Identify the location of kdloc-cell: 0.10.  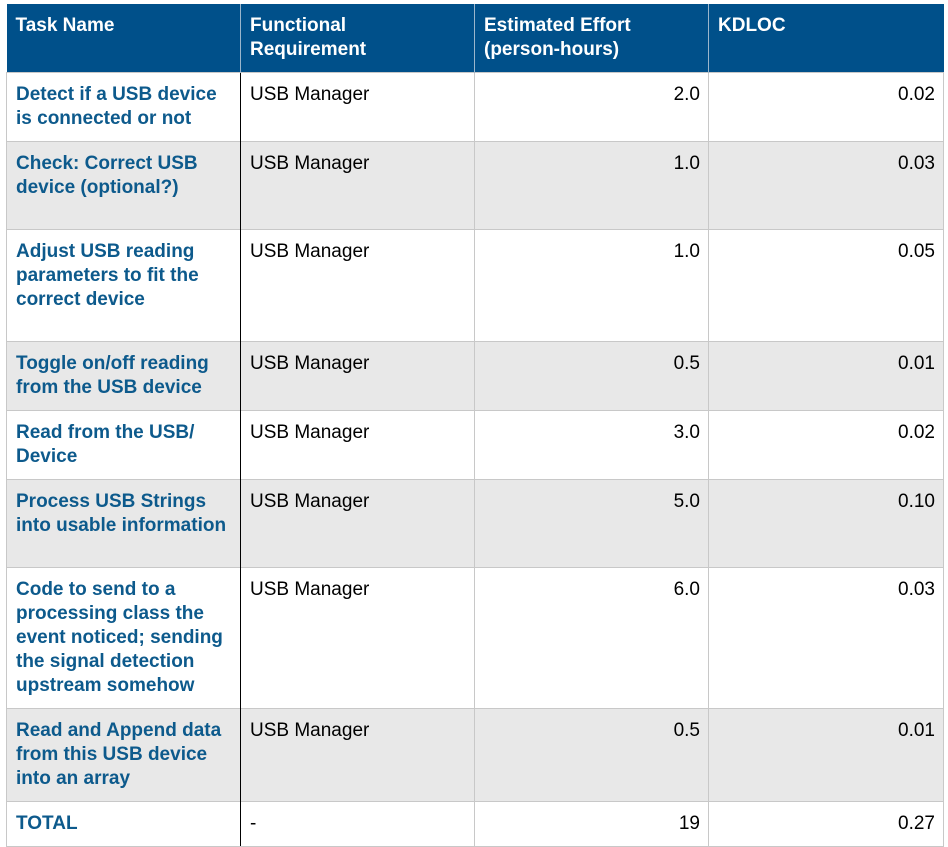
(826, 523).